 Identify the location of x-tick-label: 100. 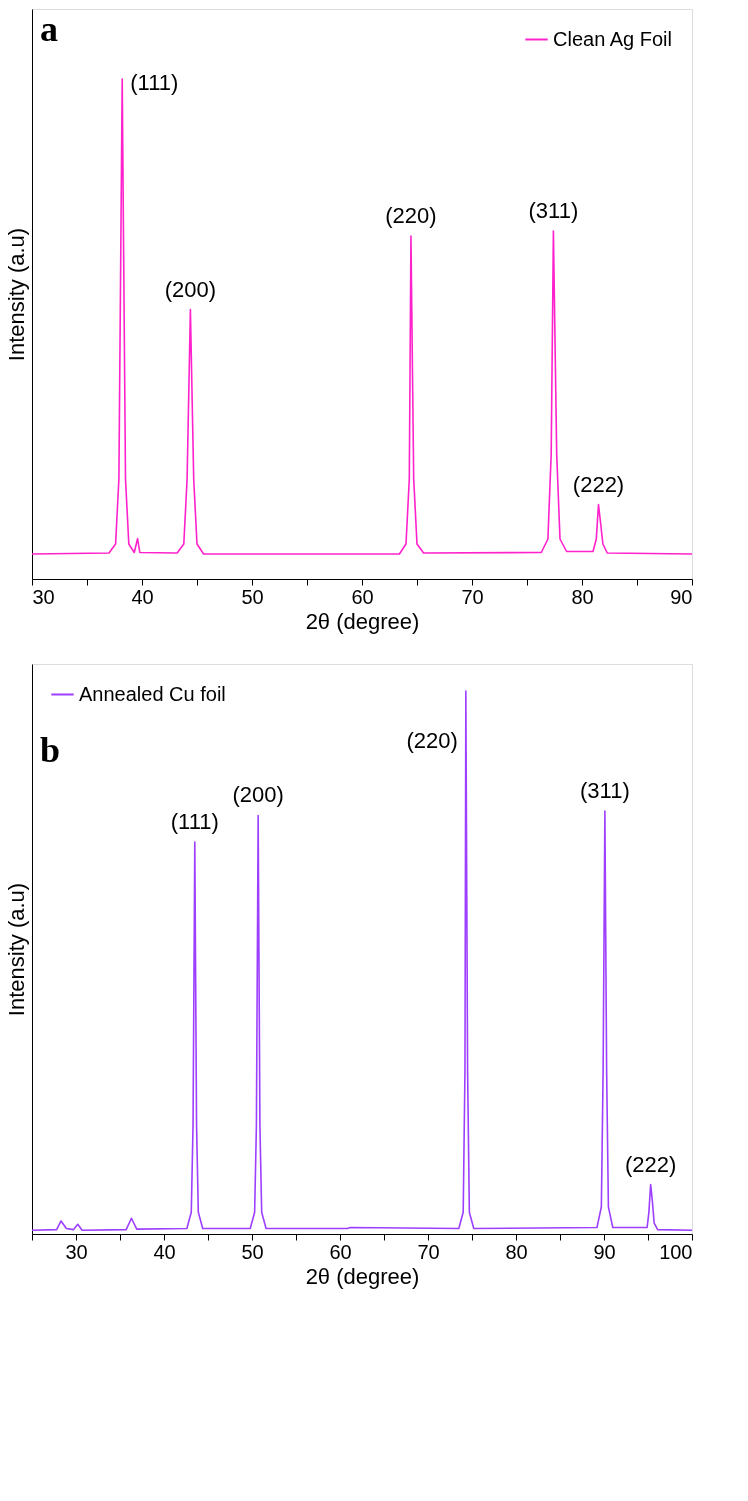
(676, 1251).